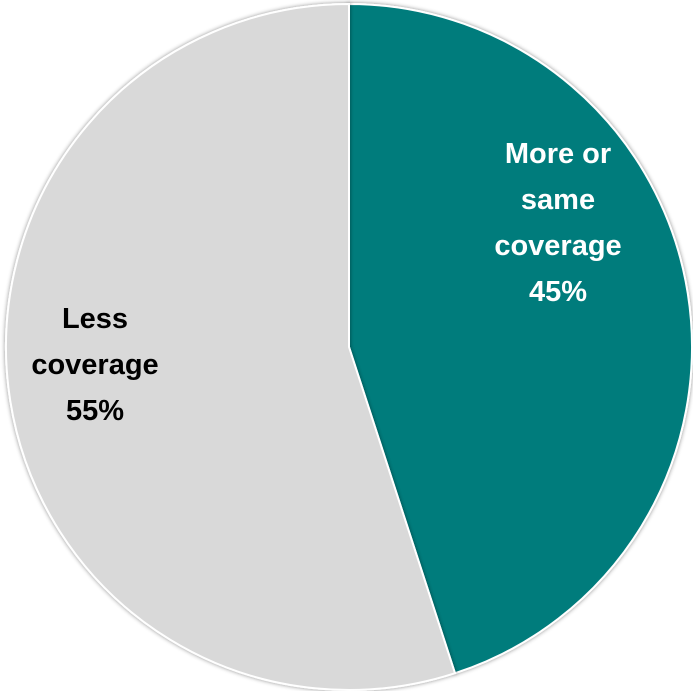  What do you see at coordinates (558, 154) in the screenshot?
I see `pie-slice-0-label-line-0: More or` at bounding box center [558, 154].